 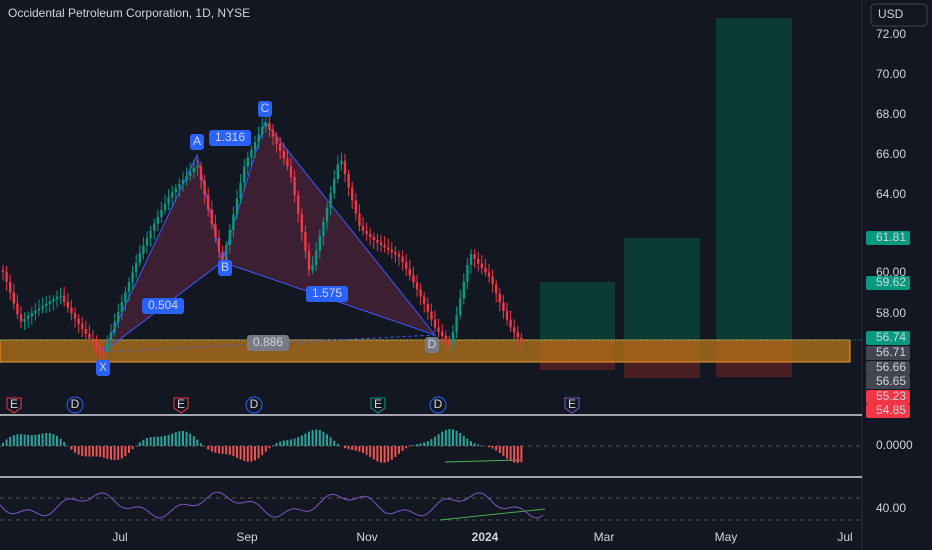 I want to click on pattern-point-label: C, so click(x=265, y=108).